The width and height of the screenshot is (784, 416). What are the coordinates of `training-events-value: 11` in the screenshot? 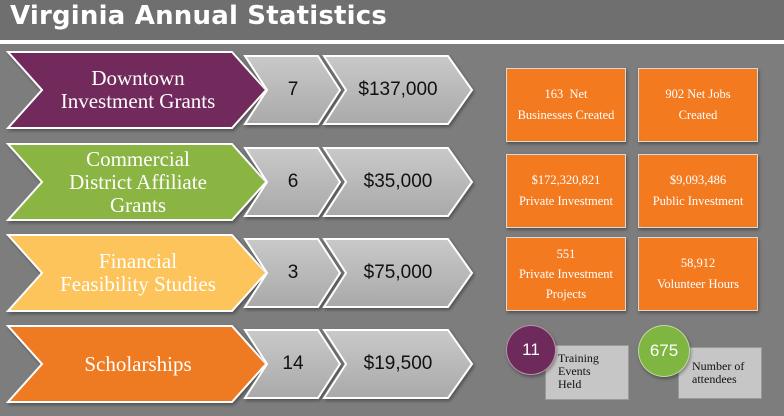 It's located at (531, 349).